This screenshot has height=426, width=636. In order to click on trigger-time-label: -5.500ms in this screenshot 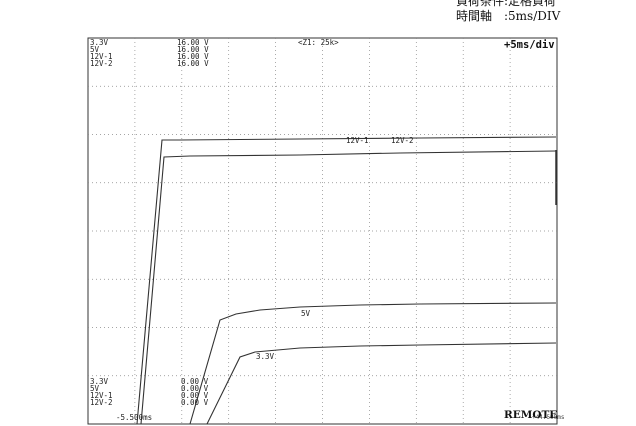, I will do `click(134, 417)`.